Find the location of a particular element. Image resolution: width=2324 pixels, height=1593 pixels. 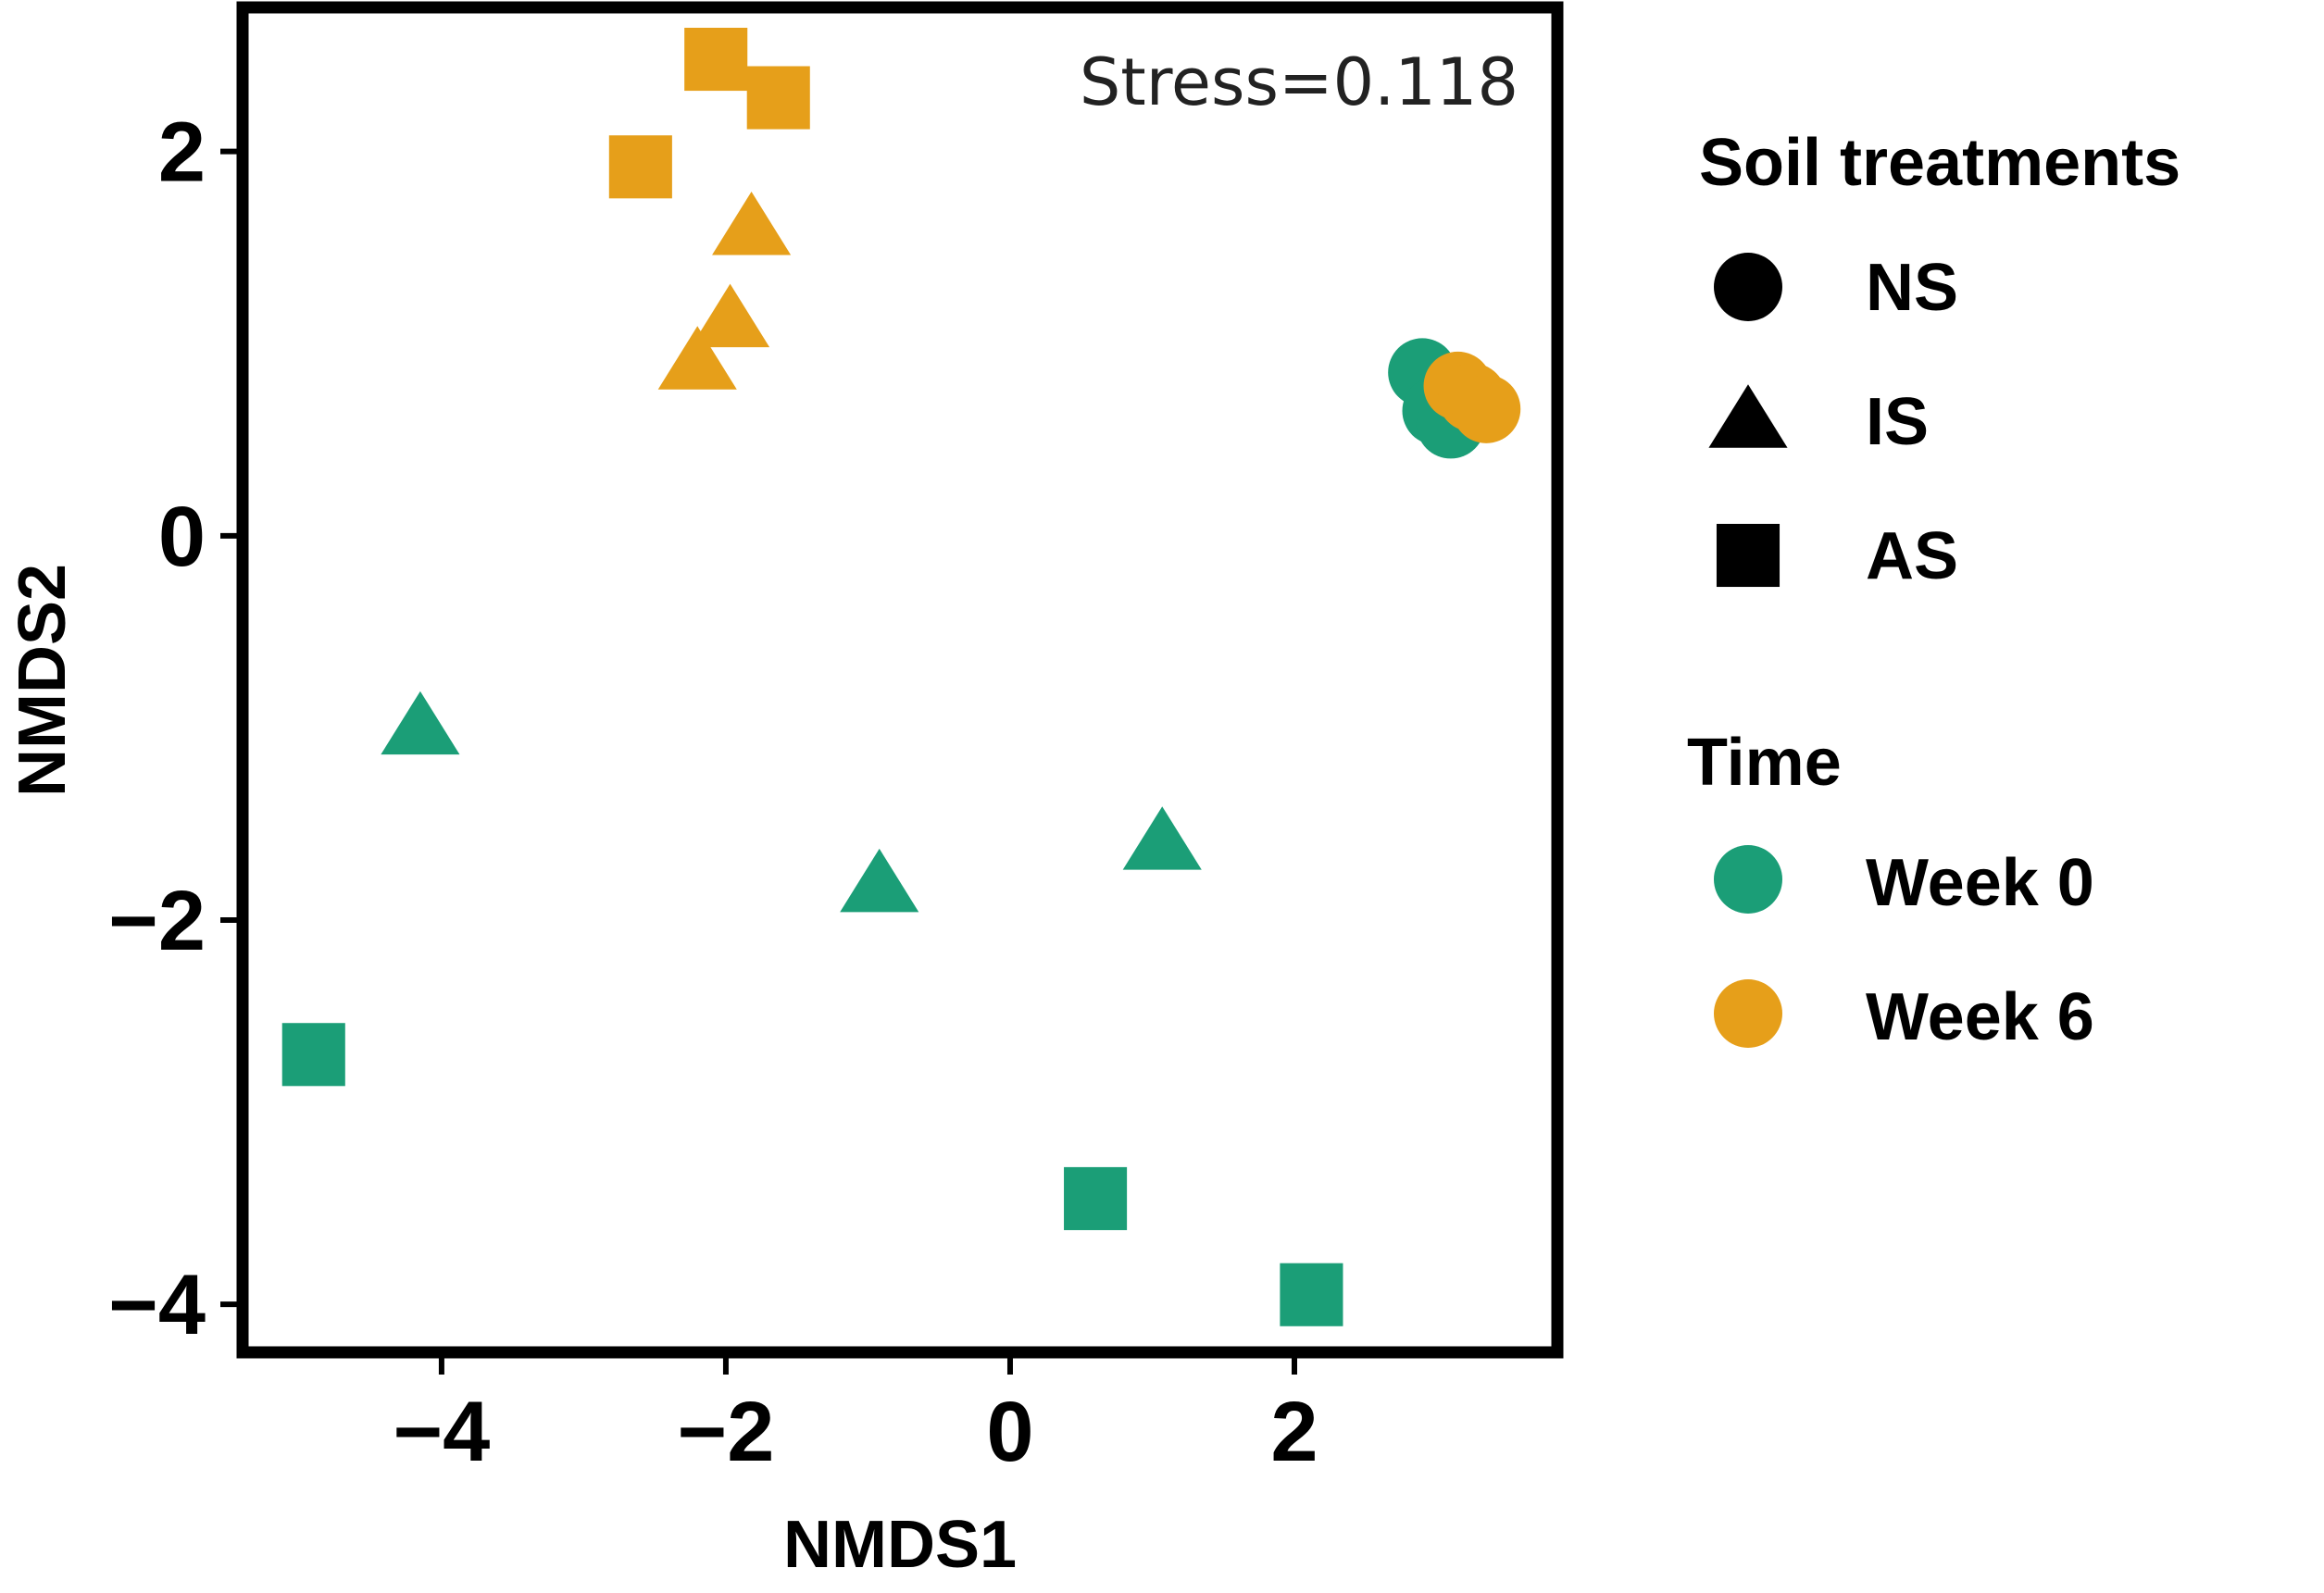

legend-key-is is located at coordinates (1748, 416).